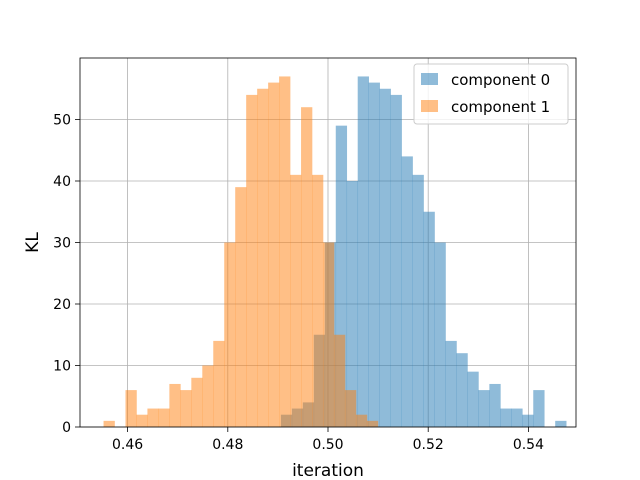  I want to click on x-tick-label: 0.46, so click(127, 445).